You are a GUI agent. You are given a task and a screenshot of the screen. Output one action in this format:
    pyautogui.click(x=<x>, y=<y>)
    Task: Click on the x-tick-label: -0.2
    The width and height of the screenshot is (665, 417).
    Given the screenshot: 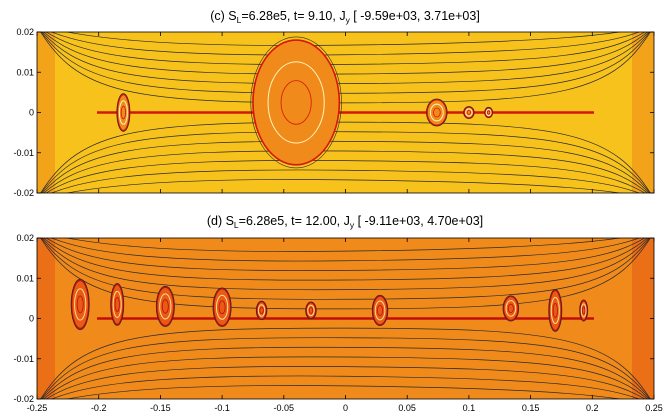 What is the action you would take?
    pyautogui.click(x=99, y=408)
    